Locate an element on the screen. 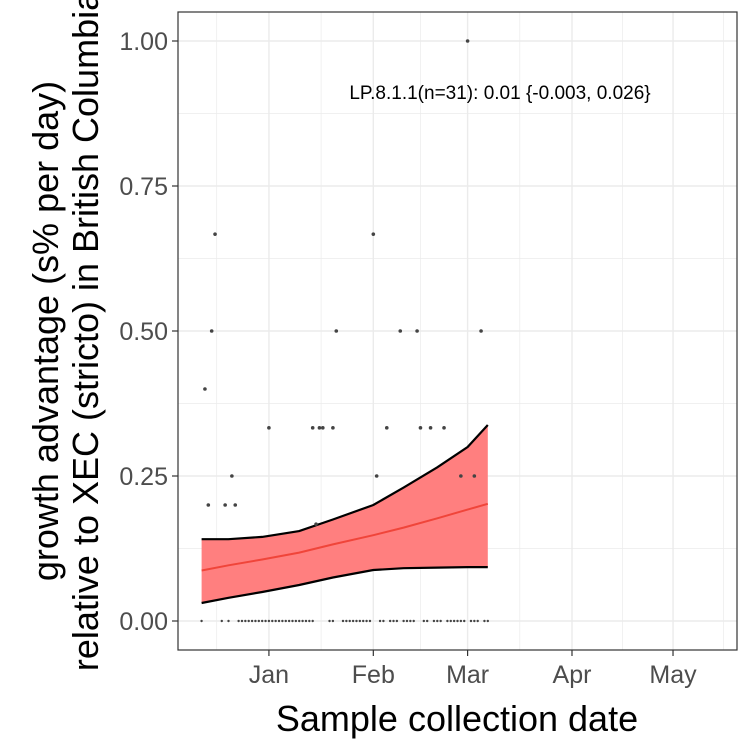 This screenshot has height=750, width=750. y-tick-label: 0.00 is located at coordinates (143, 622).